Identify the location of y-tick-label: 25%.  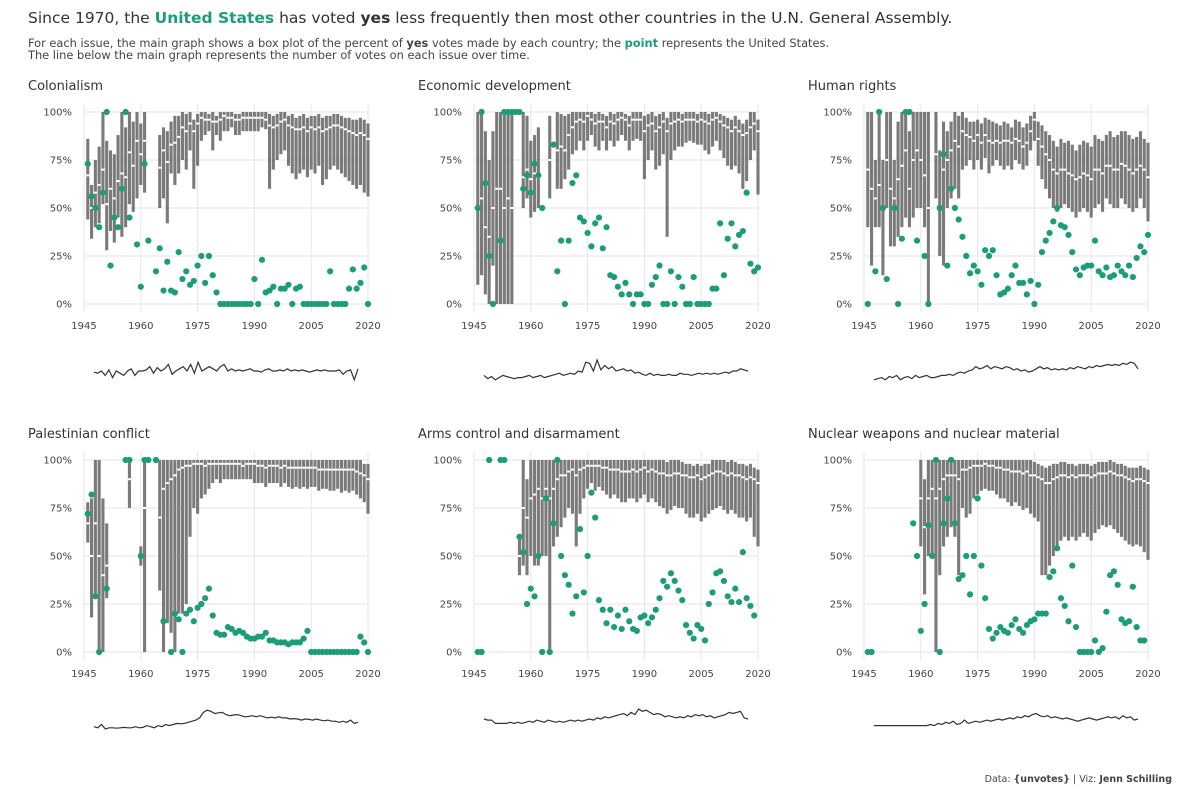
(61, 605).